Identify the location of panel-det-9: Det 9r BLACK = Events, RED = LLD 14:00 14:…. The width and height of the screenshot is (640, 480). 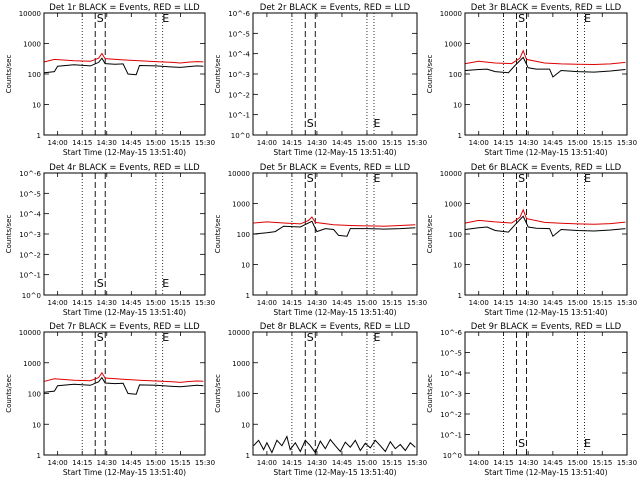
(531, 399).